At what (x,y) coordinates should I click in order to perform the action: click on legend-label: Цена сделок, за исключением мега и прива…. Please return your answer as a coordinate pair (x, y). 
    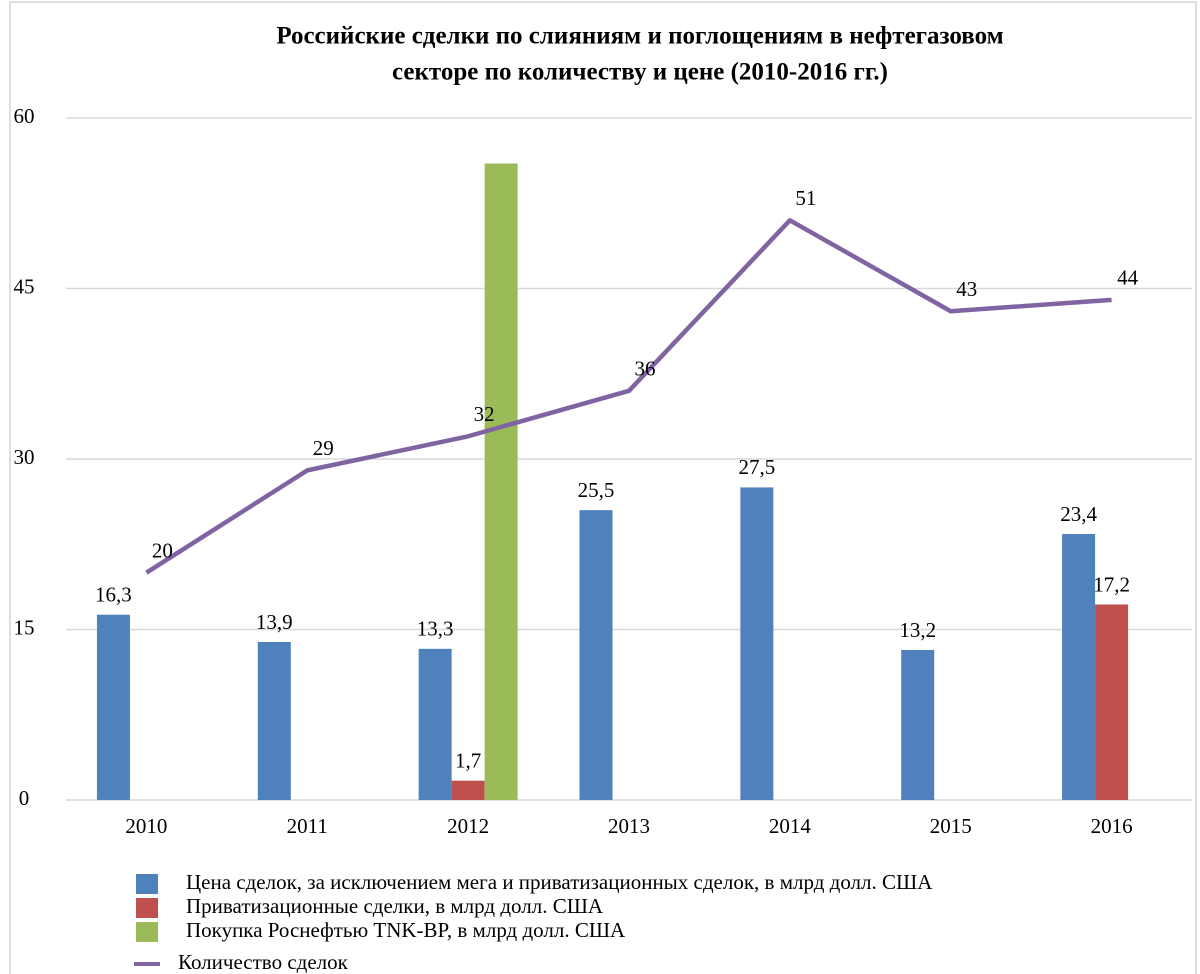
    Looking at the image, I should click on (559, 882).